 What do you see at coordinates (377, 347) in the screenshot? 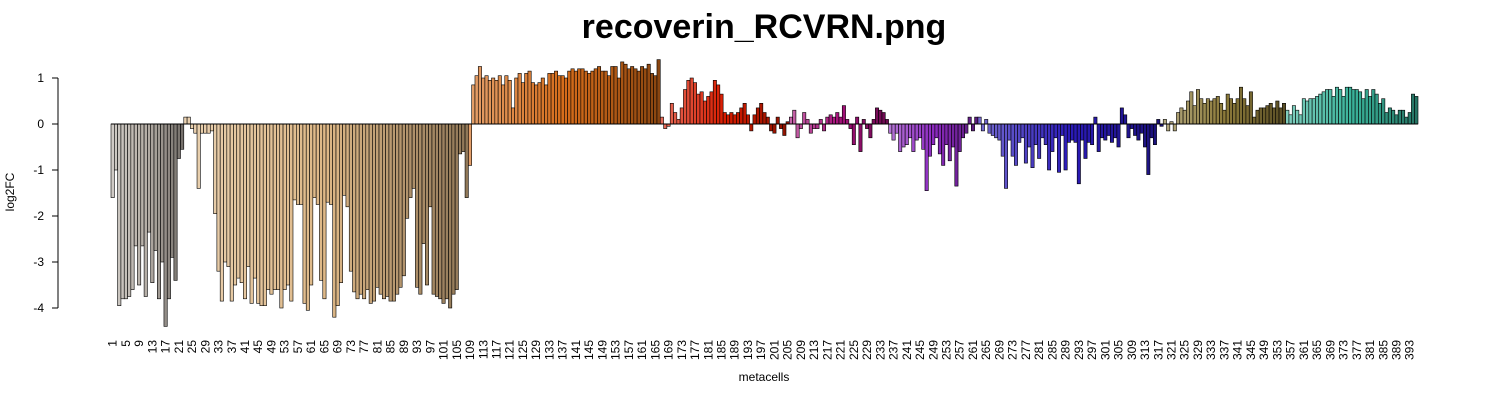
I see `x-tick-label: 81` at bounding box center [377, 347].